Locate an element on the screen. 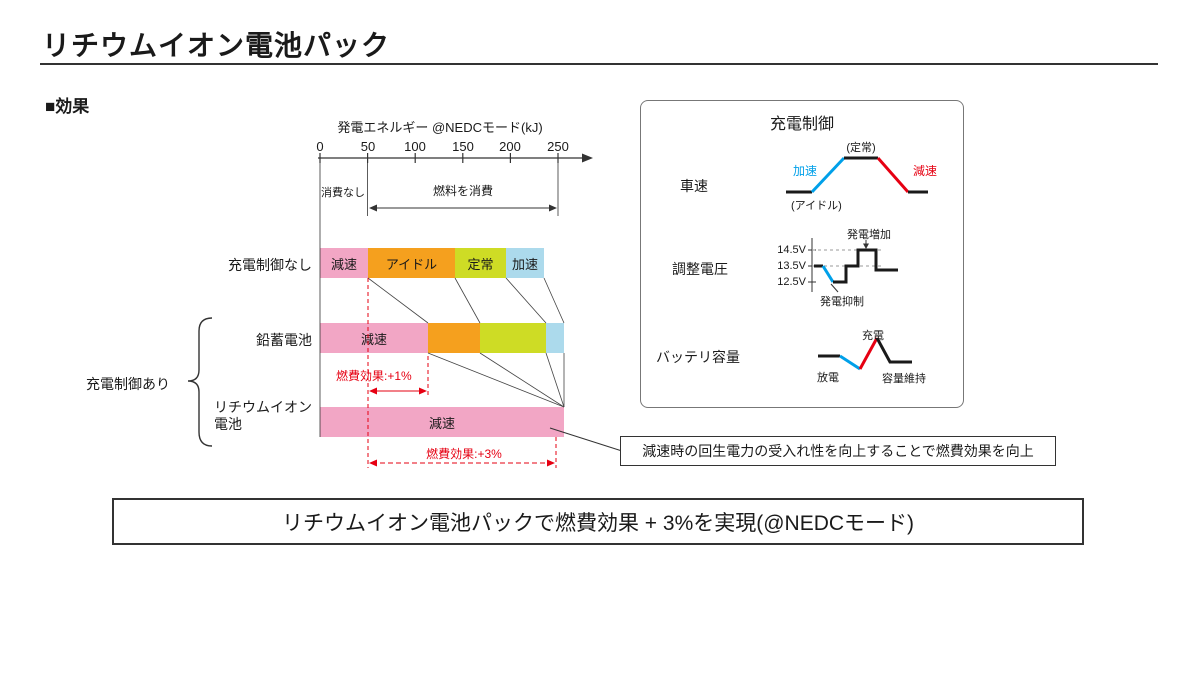 This screenshot has height=675, width=1200. effect-plus1-label: 燃費効果:+1% is located at coordinates (374, 376).